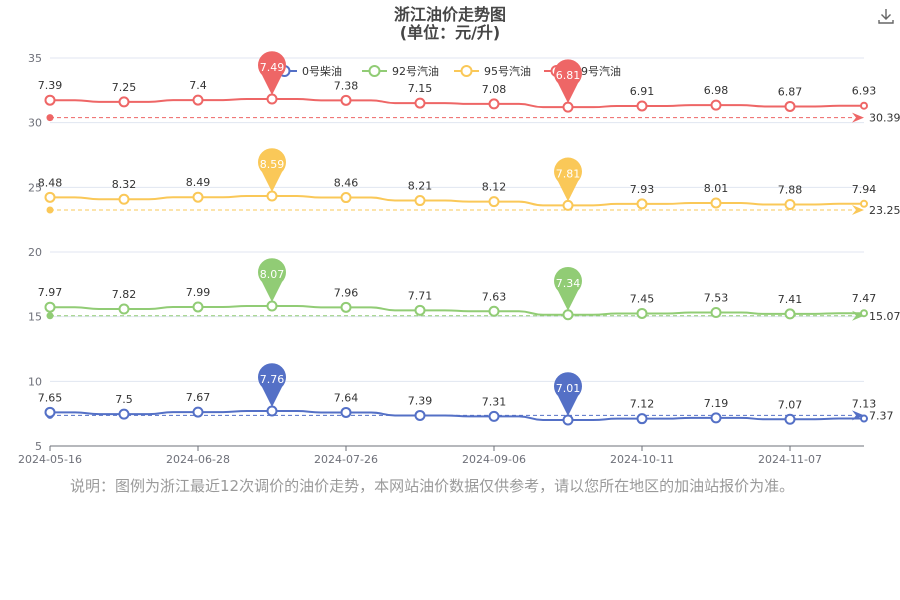 The image size is (900, 600). What do you see at coordinates (346, 85) in the screenshot?
I see `data-label: 7.38` at bounding box center [346, 85].